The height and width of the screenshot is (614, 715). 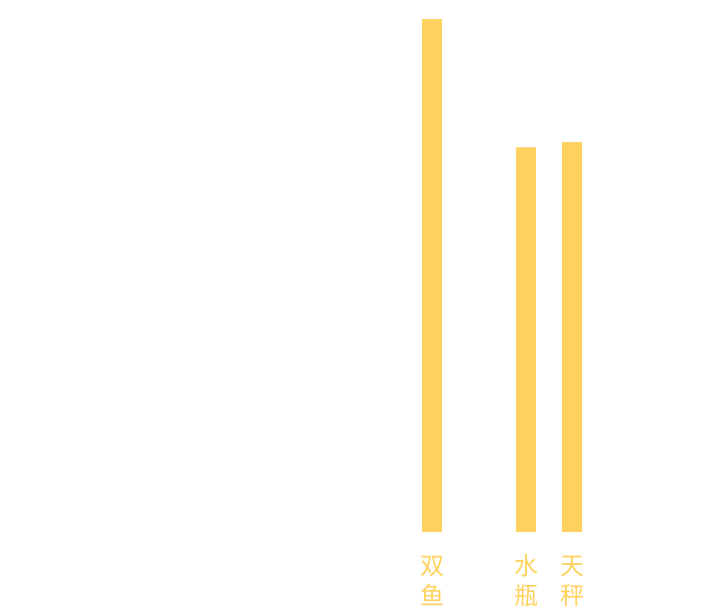 What do you see at coordinates (572, 581) in the screenshot?
I see `category-label-2: 天秤` at bounding box center [572, 581].